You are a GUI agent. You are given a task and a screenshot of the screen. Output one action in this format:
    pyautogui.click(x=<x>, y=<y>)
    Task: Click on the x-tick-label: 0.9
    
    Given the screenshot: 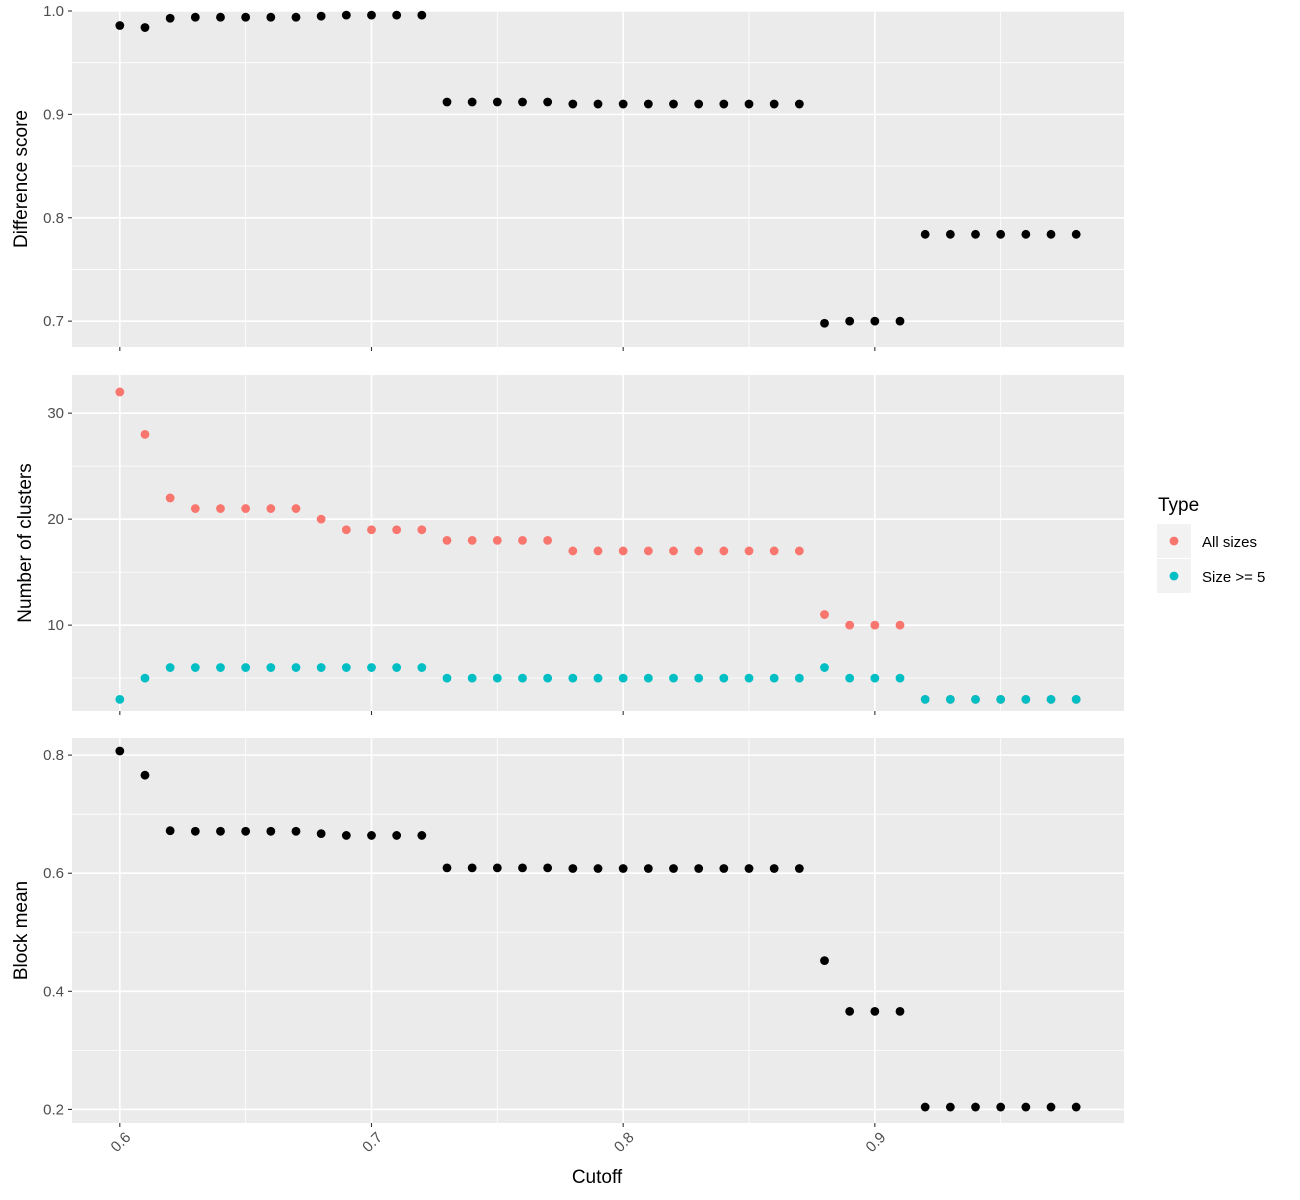 What is the action you would take?
    pyautogui.click(x=876, y=1142)
    